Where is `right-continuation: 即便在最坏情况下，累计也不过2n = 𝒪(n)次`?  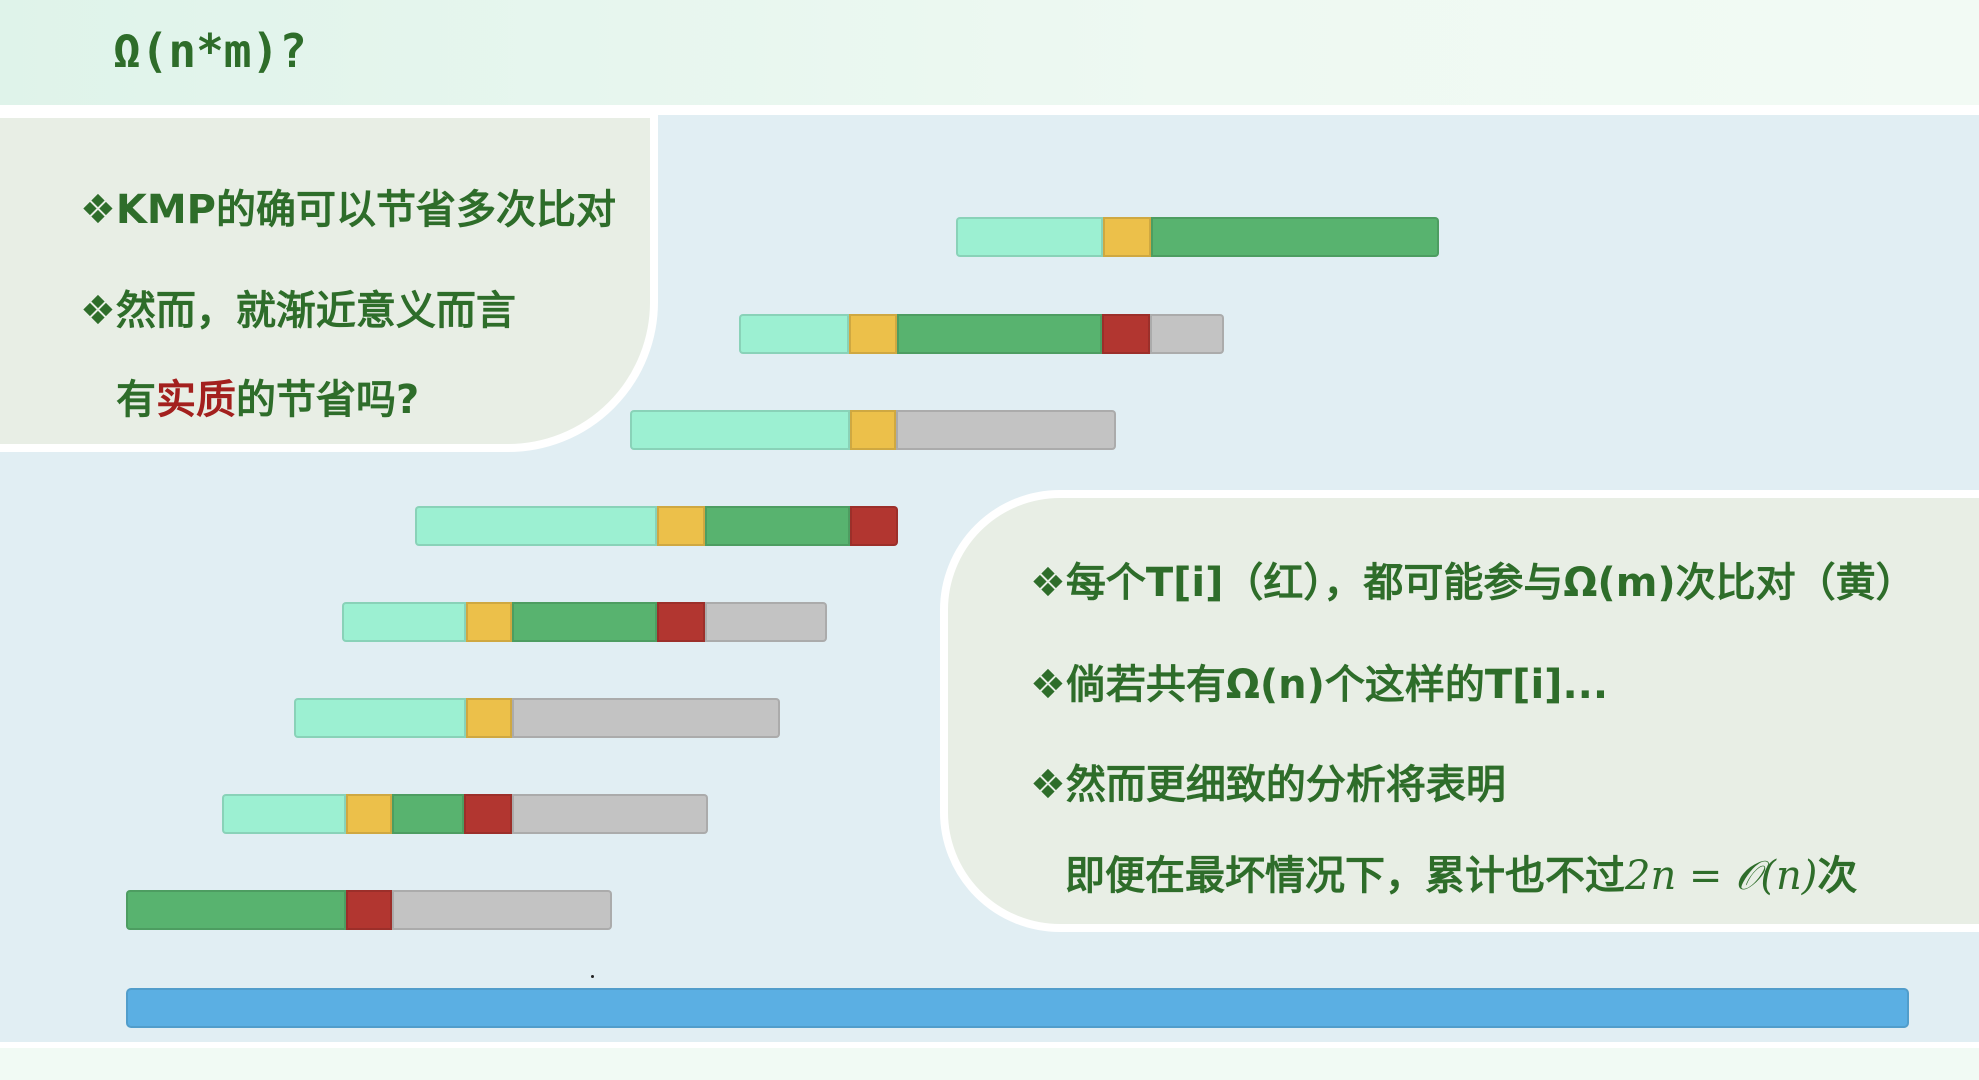
right-continuation: 即便在最坏情况下，累计也不过2n = 𝒪(n)次 is located at coordinates (1461, 872).